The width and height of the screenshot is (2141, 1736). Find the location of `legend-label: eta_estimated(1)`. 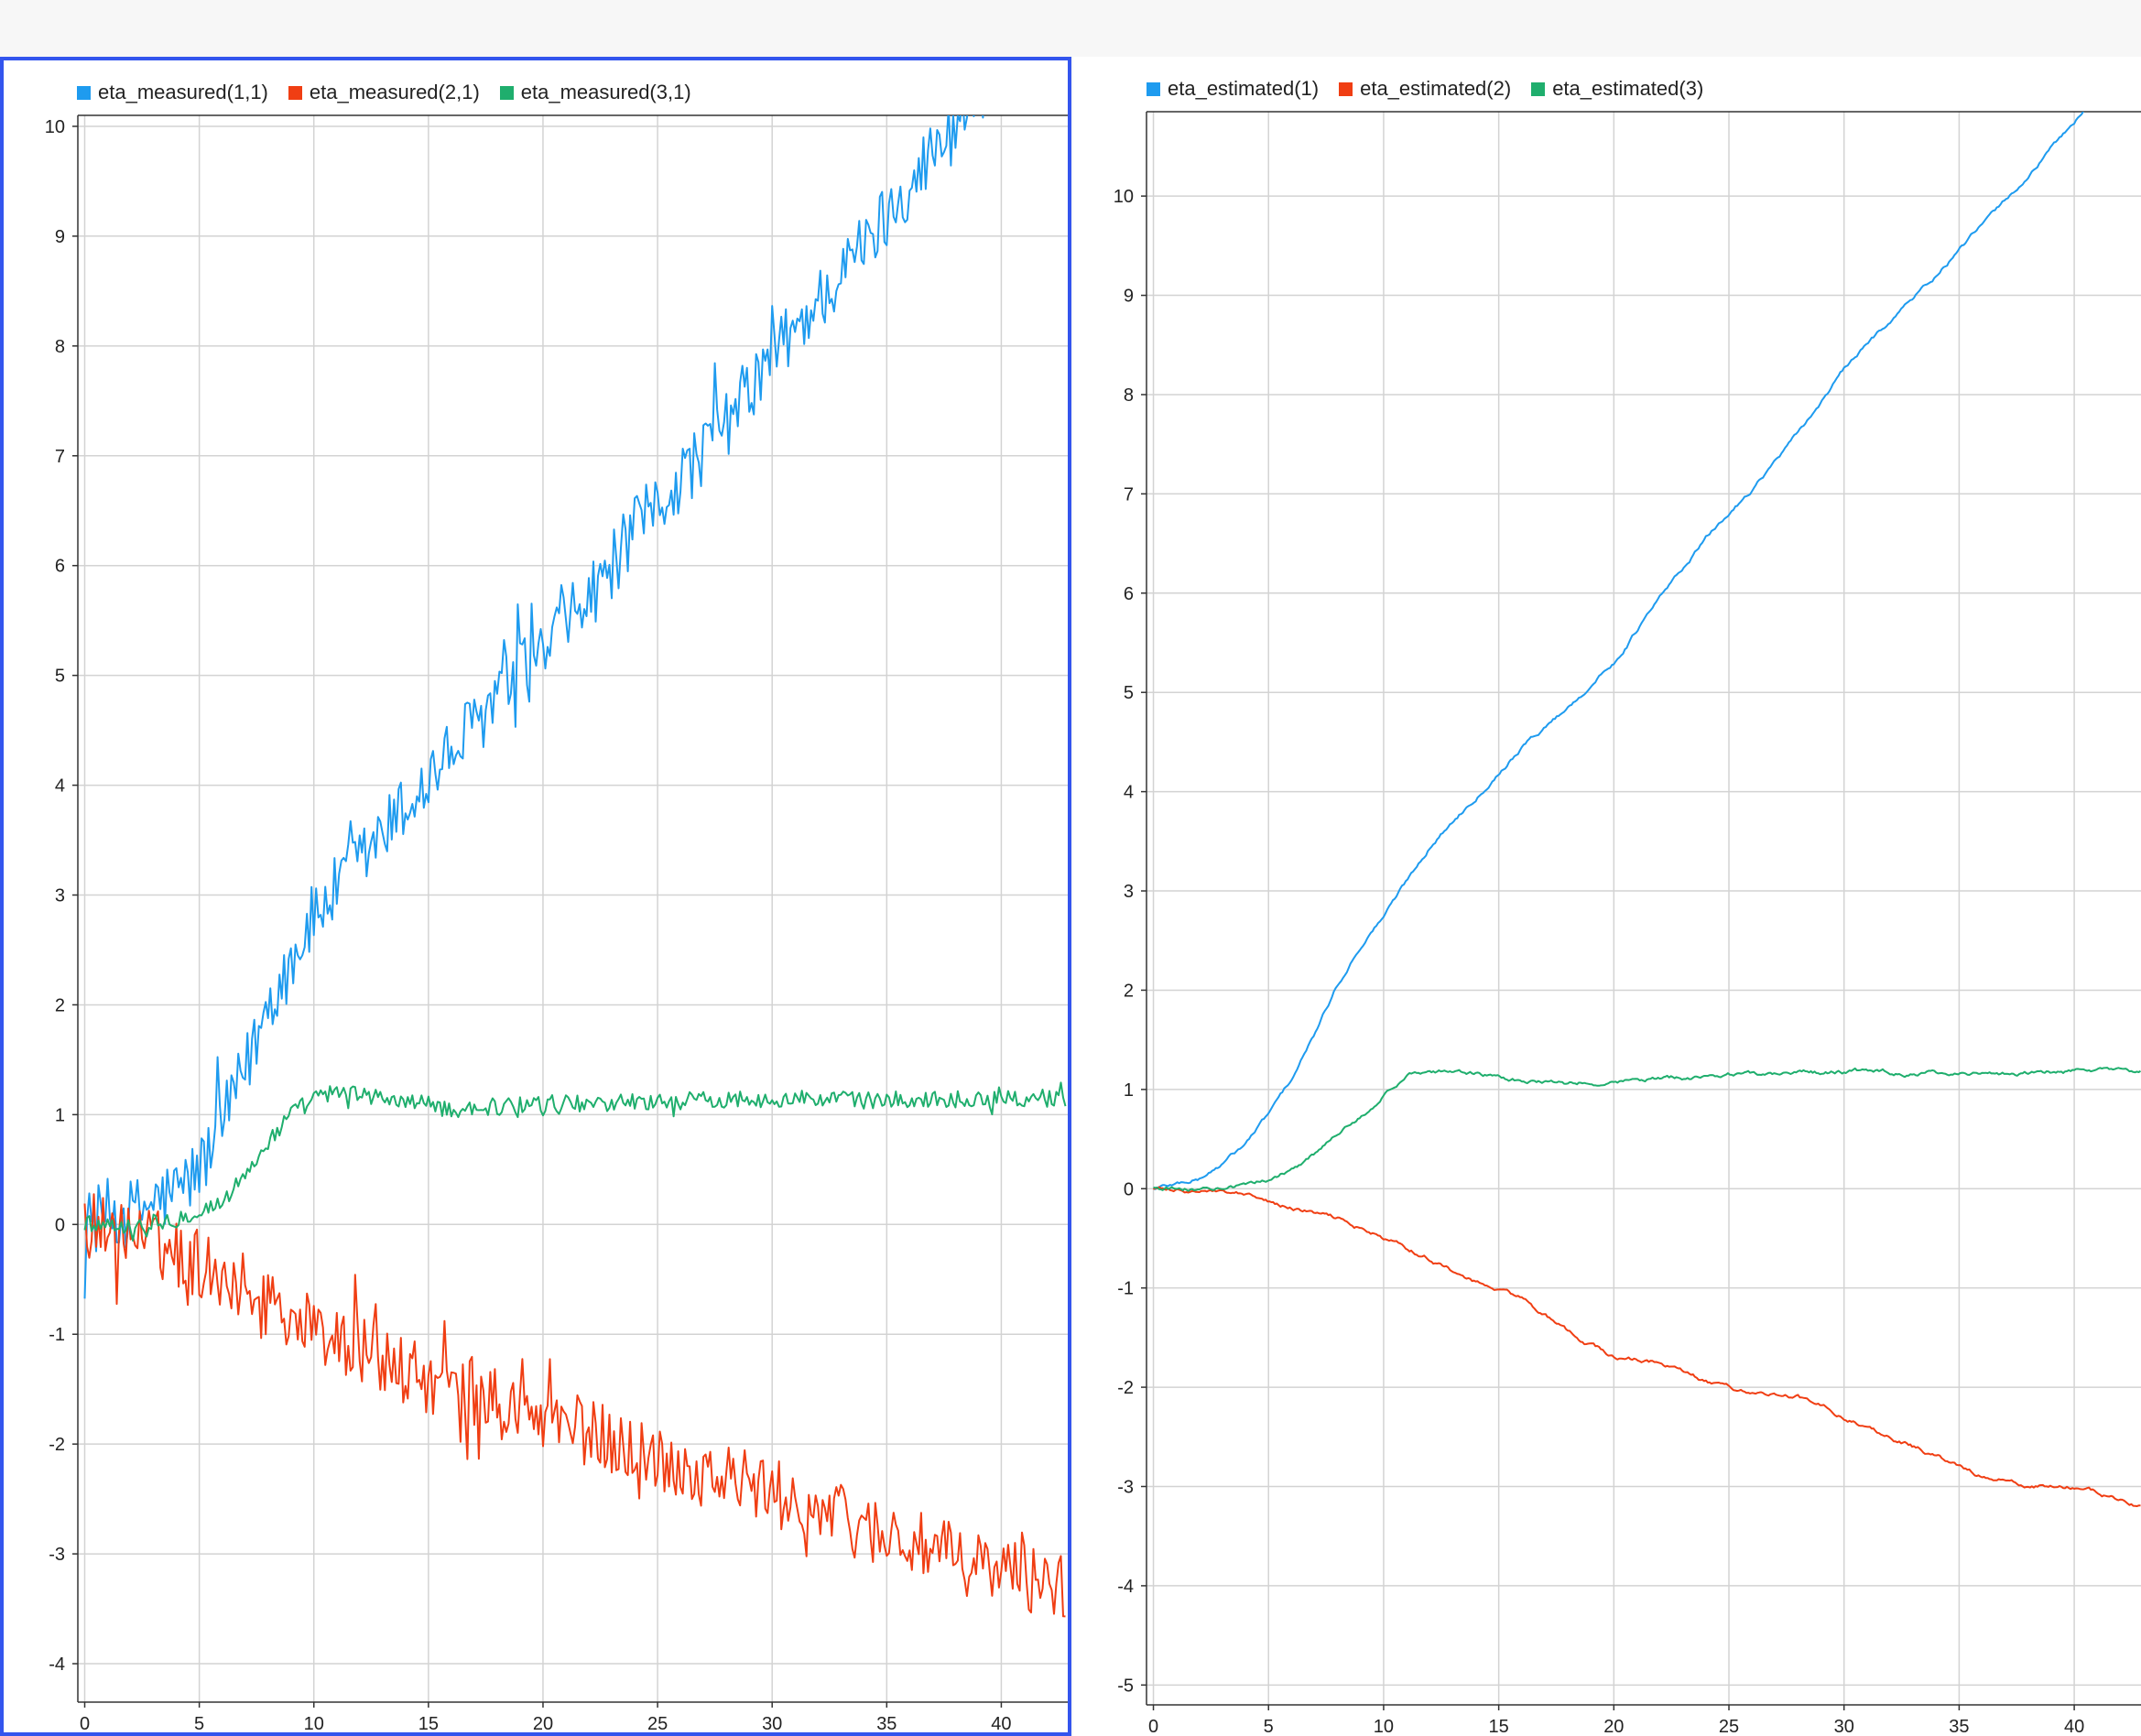

legend-label: eta_estimated(1) is located at coordinates (1244, 89).